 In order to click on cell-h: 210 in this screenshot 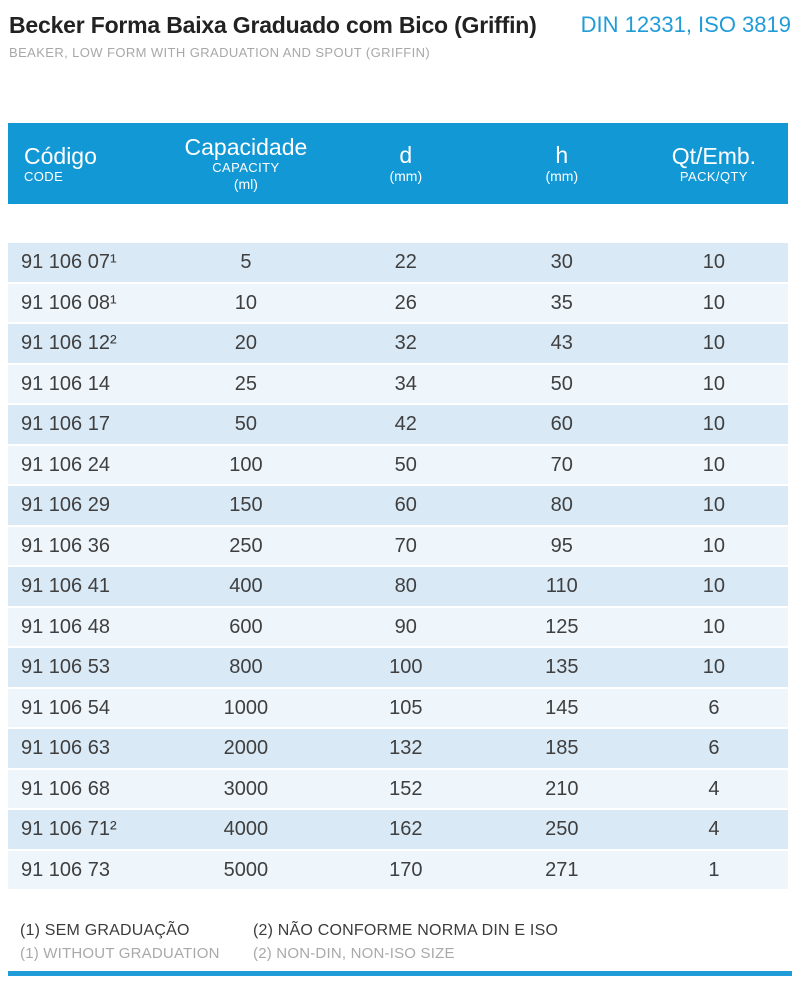, I will do `click(562, 788)`.